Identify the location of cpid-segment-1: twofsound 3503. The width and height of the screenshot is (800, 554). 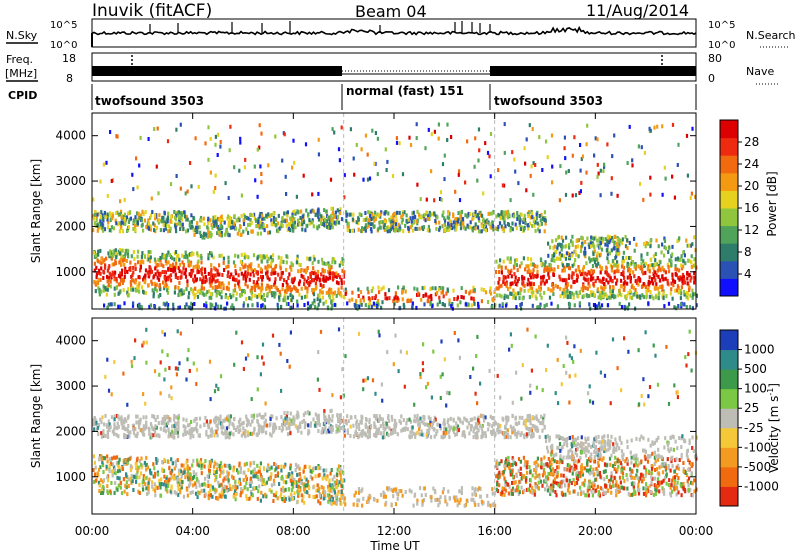
(149, 101).